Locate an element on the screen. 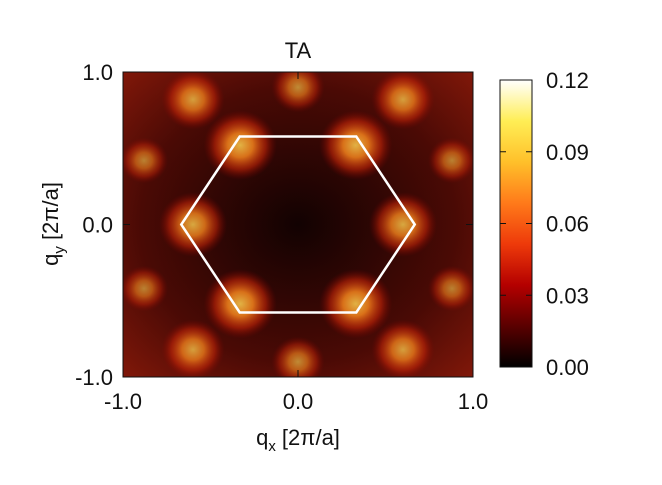  colorbar-tick-label: 0.12 is located at coordinates (567, 80).